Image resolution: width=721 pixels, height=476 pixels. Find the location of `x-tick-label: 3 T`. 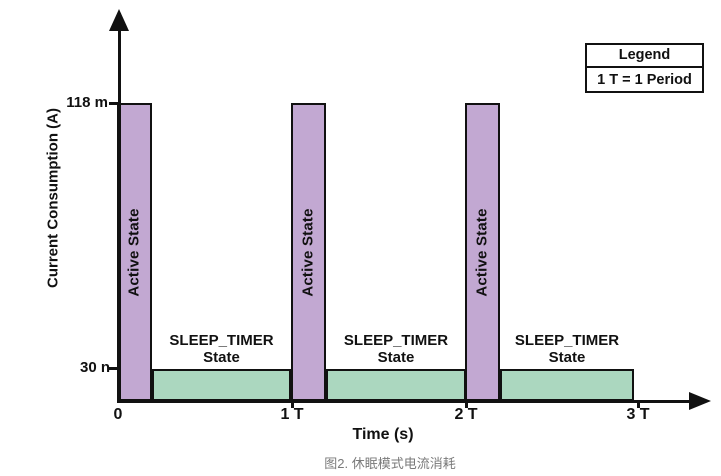

x-tick-label: 3 T is located at coordinates (638, 414).